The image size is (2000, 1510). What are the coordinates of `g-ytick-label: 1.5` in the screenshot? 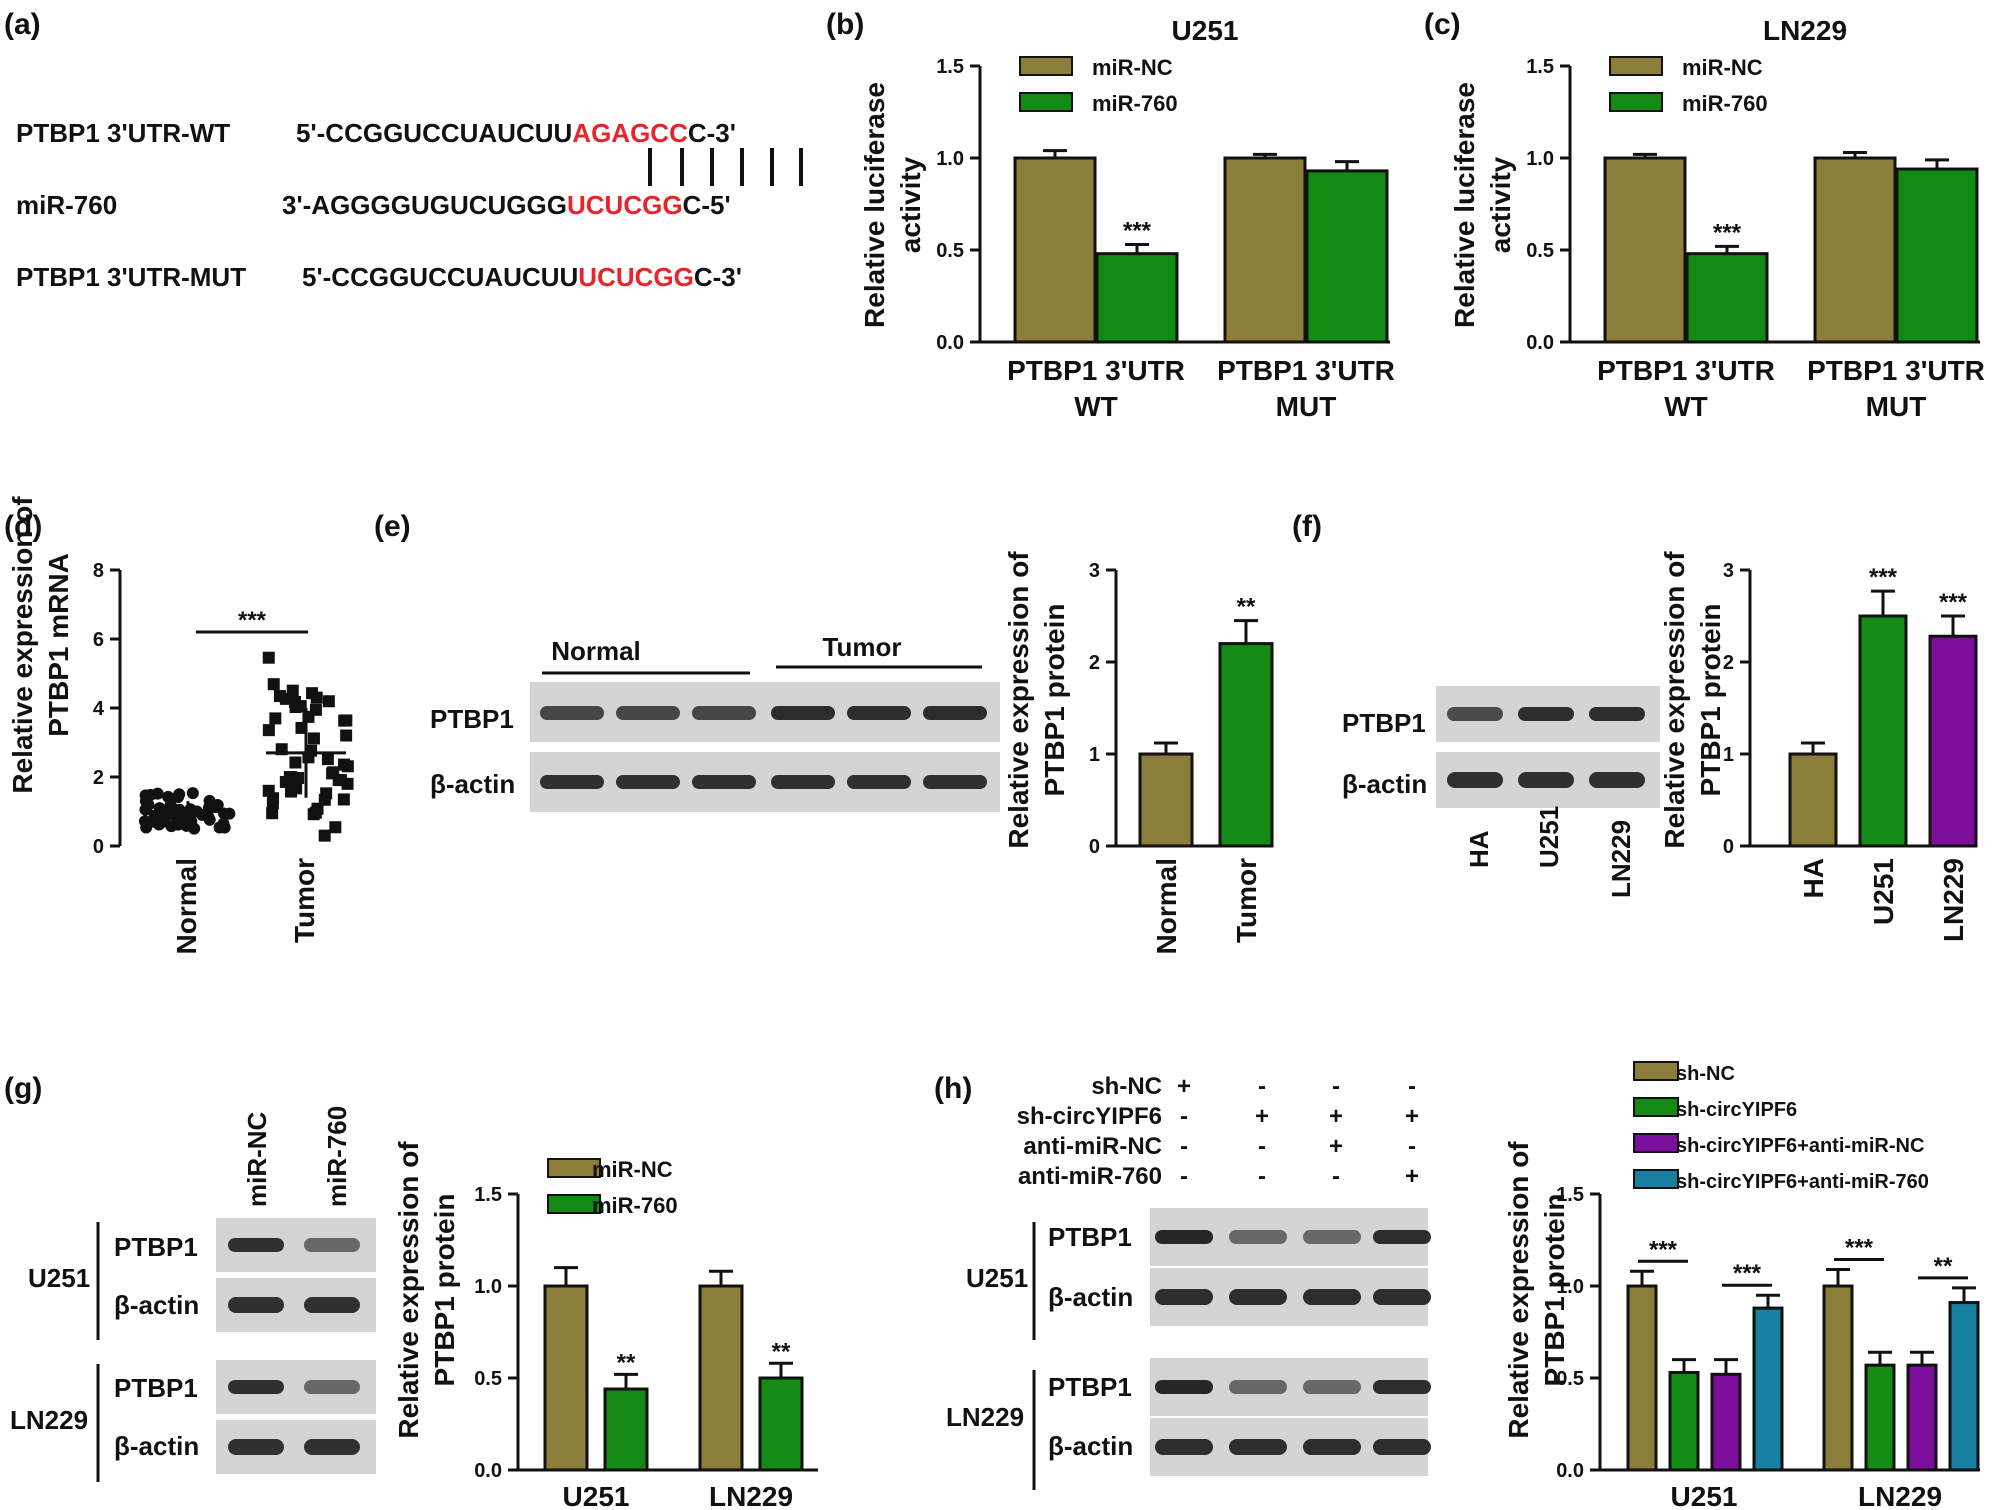 It's located at (488, 1195).